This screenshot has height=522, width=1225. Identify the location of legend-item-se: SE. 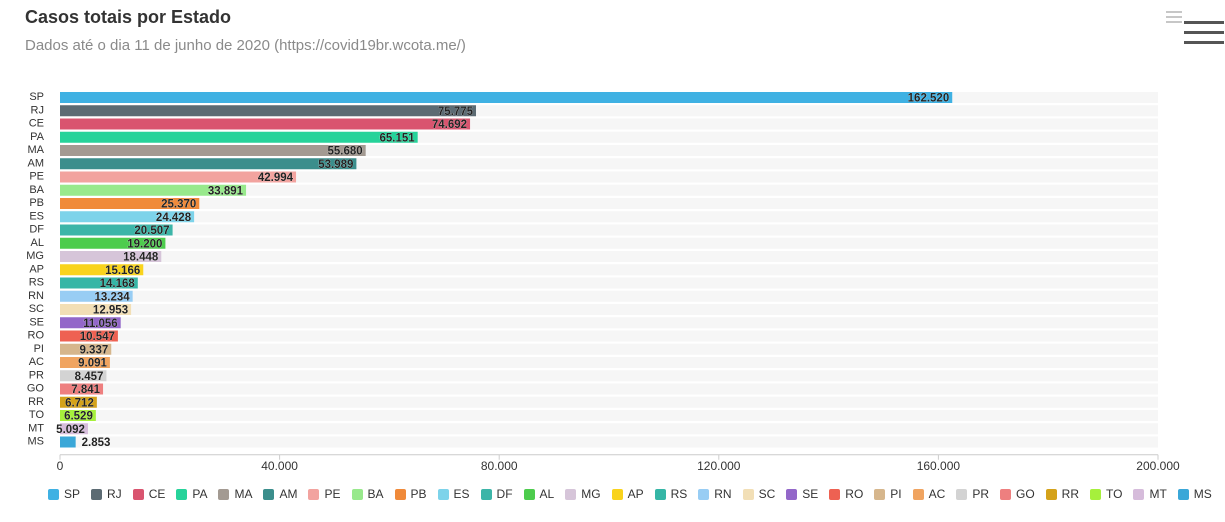
(802, 494).